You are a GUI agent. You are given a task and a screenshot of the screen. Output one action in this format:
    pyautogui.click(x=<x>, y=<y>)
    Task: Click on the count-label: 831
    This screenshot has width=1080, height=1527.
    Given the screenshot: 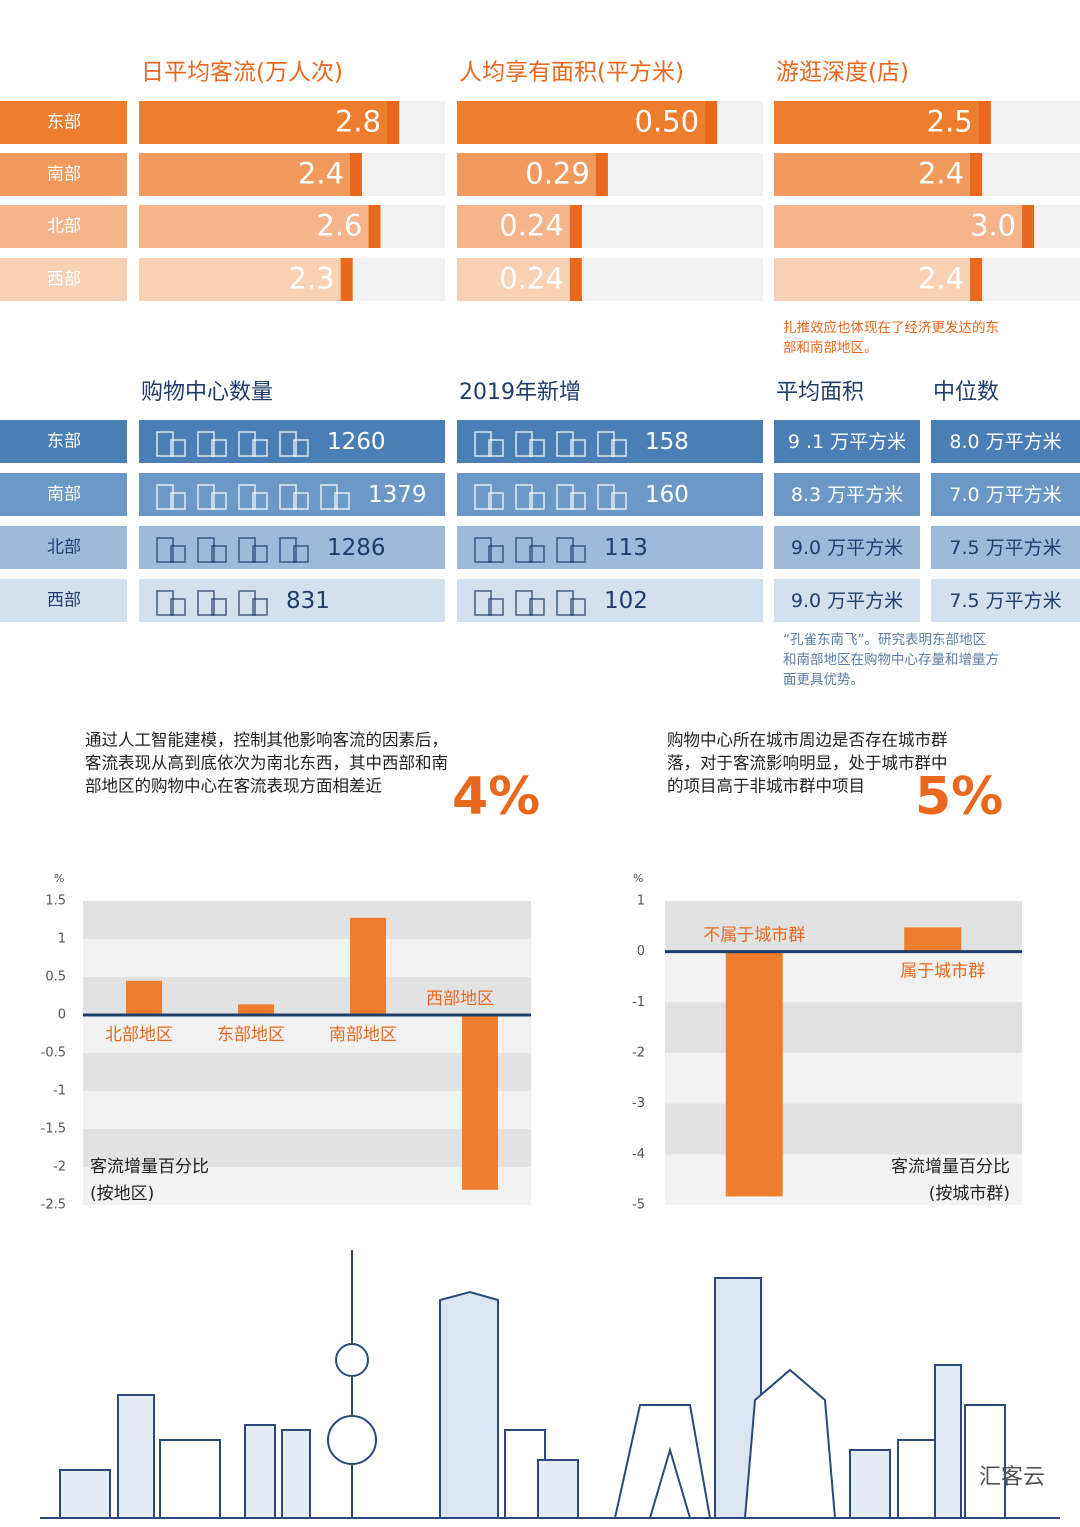 What is the action you would take?
    pyautogui.click(x=308, y=601)
    